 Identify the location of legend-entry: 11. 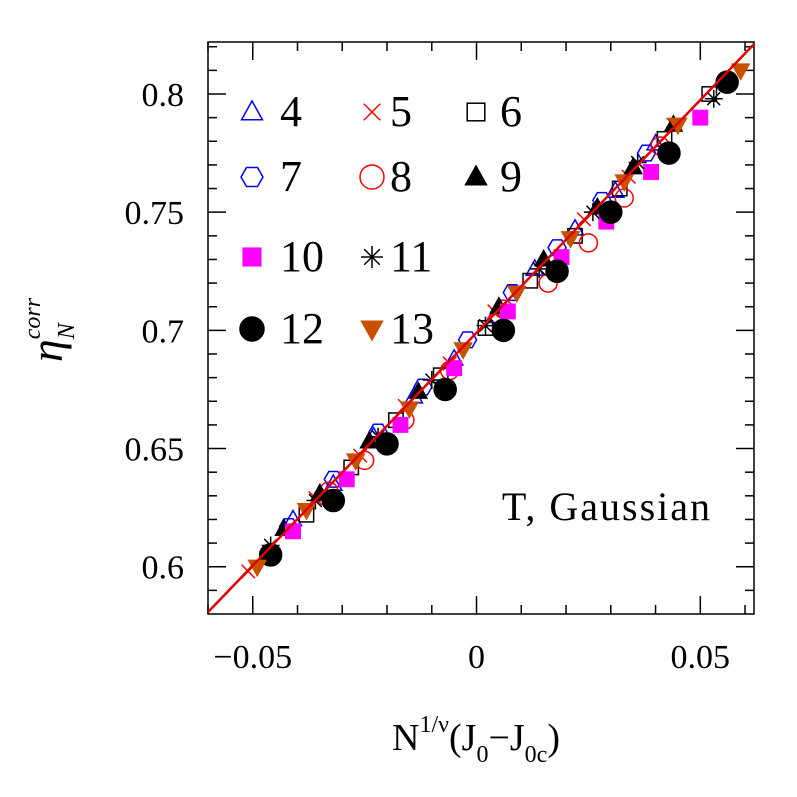
(396, 256).